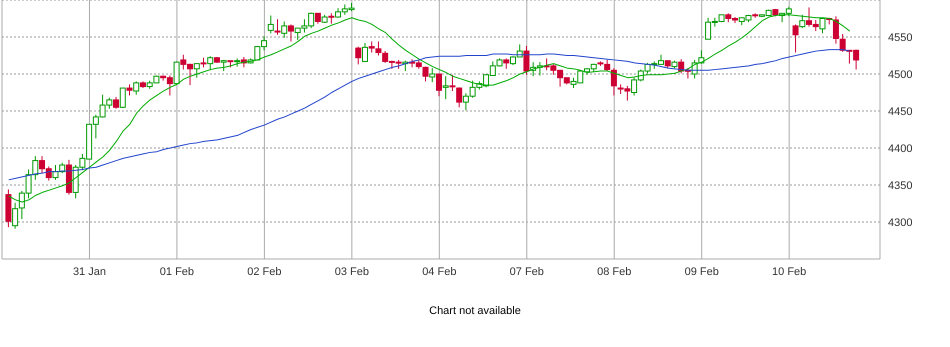  Describe the element at coordinates (900, 186) in the screenshot. I see `y-tick-label: 4350` at that location.